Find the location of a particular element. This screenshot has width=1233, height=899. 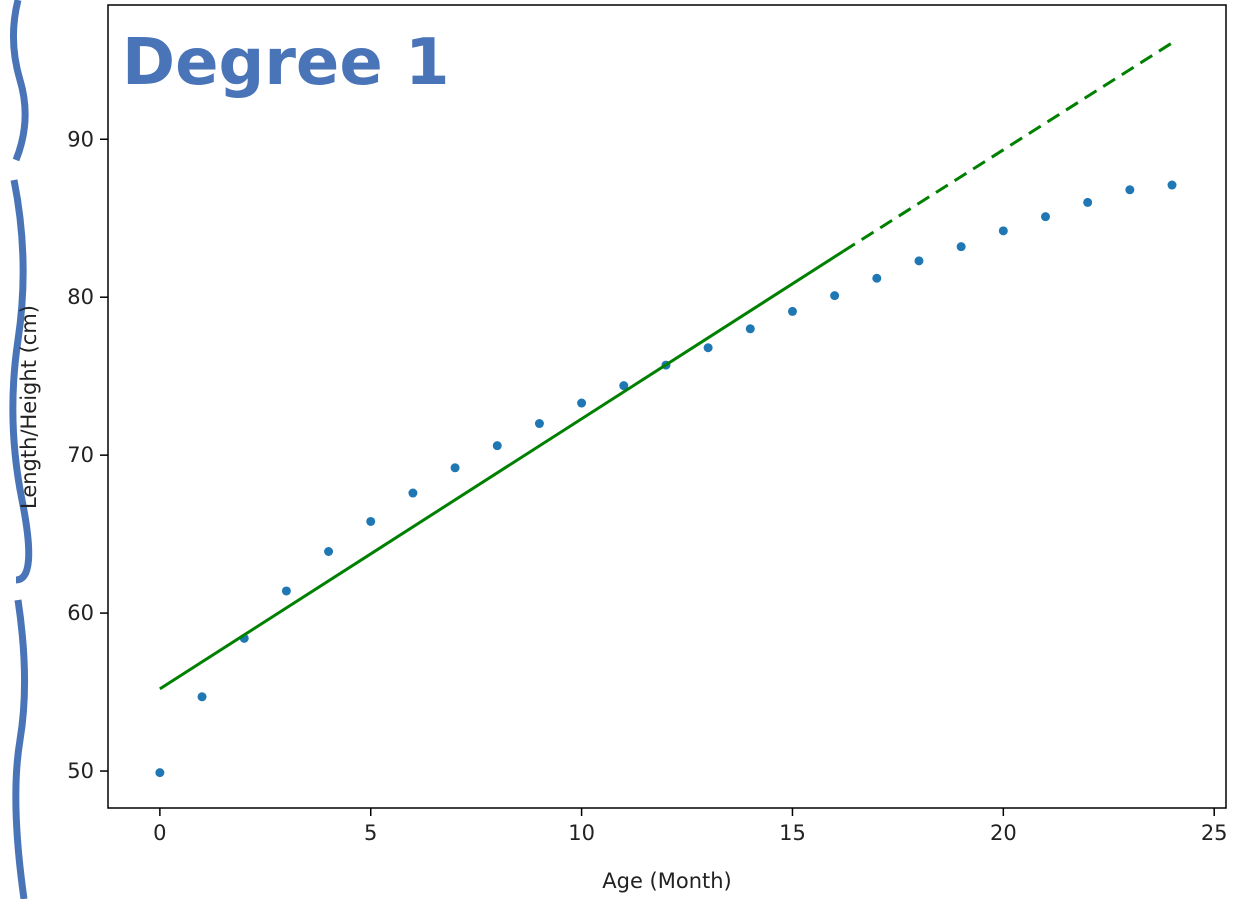

x-tick-label: 10 is located at coordinates (581, 833).